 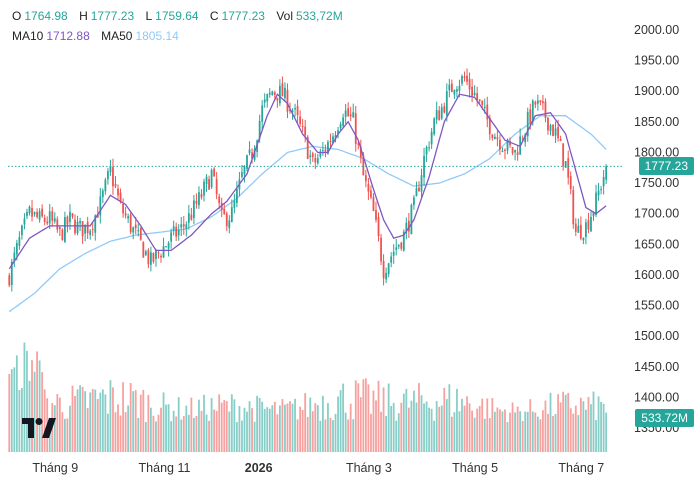 I want to click on y-tick-label: 1950.00, so click(x=656, y=61).